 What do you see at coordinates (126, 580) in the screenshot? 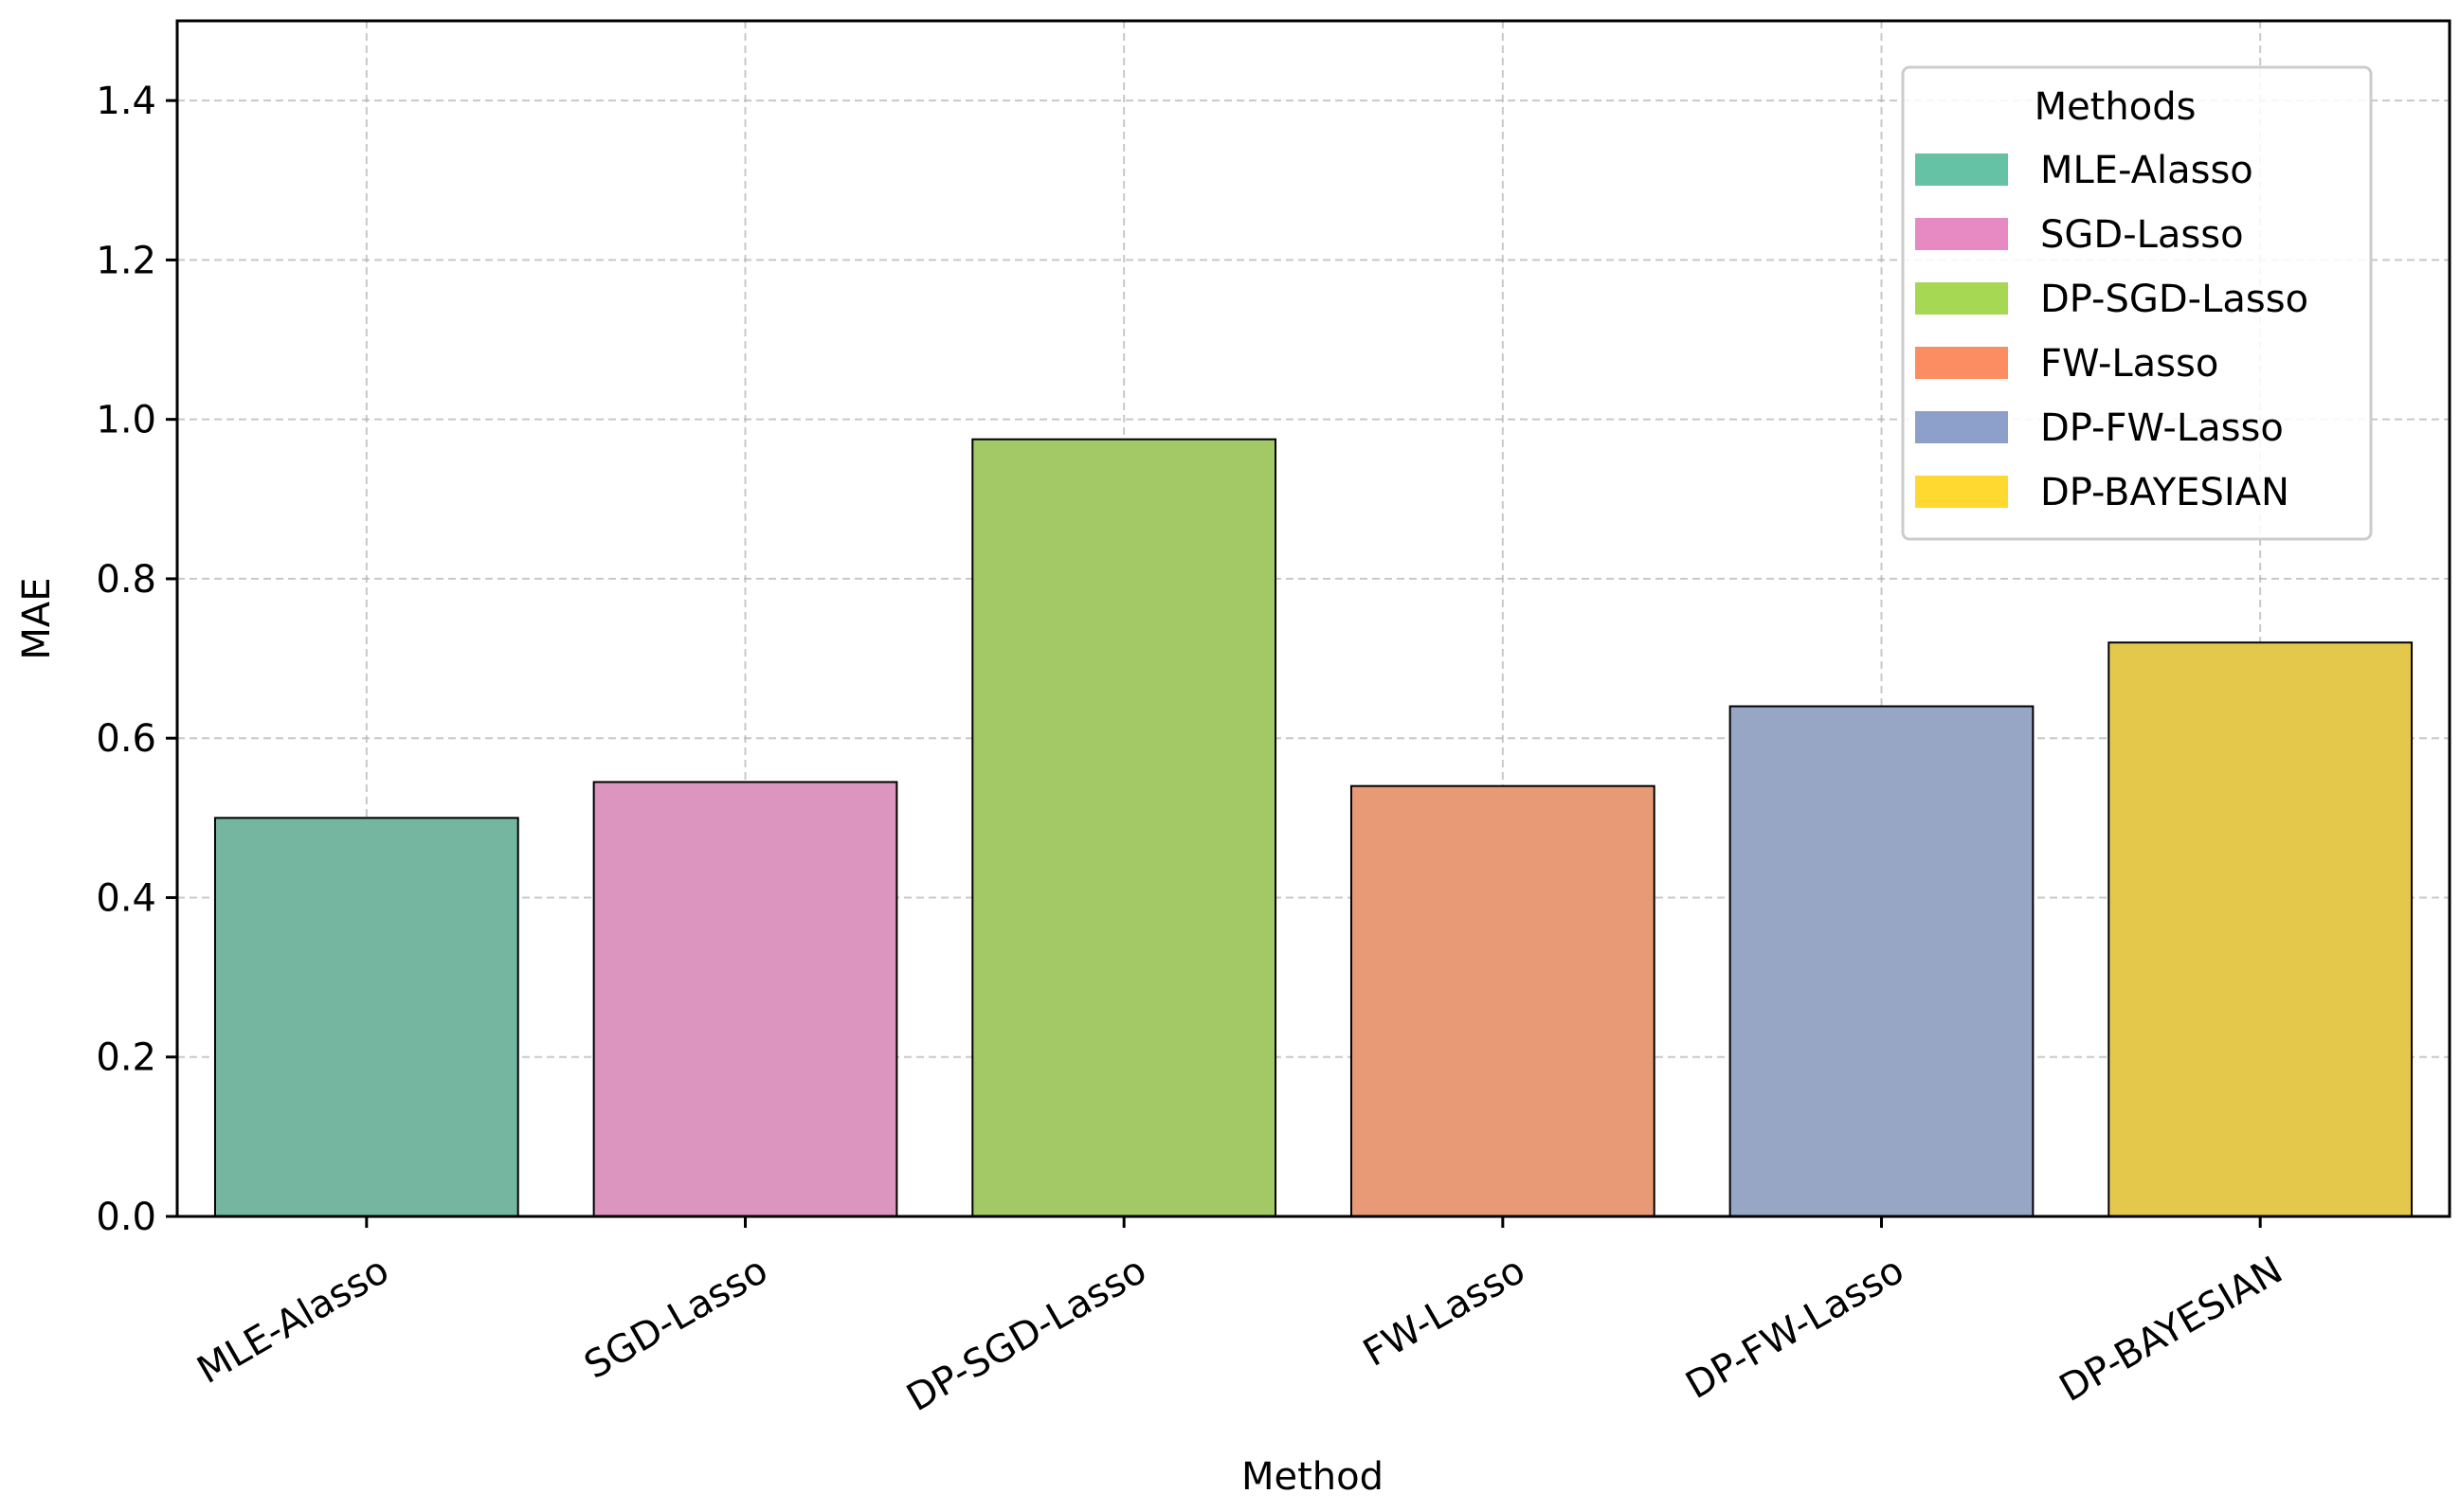
I see `y-tick-label: 0.8` at bounding box center [126, 580].